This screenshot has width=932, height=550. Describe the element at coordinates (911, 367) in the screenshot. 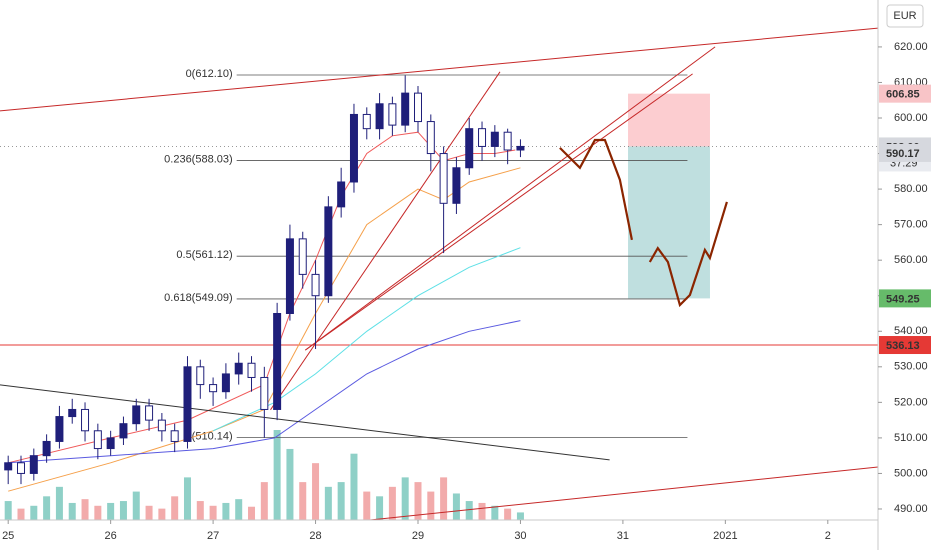

I see `y-tick-label: 530.00` at that location.